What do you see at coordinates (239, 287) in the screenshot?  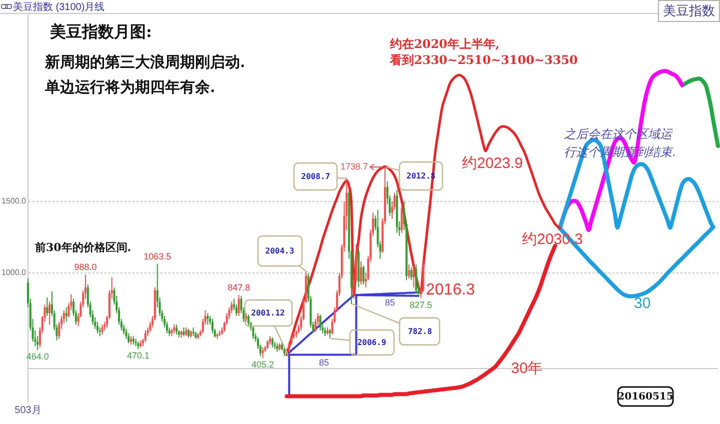 I see `annotation: 847.8` at bounding box center [239, 287].